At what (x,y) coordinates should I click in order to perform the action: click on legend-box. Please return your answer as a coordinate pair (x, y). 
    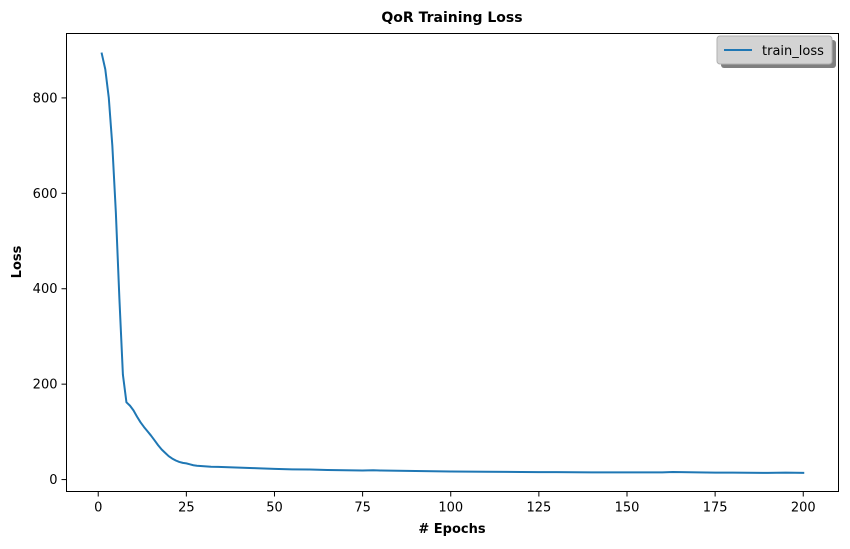
    Looking at the image, I should click on (774, 50).